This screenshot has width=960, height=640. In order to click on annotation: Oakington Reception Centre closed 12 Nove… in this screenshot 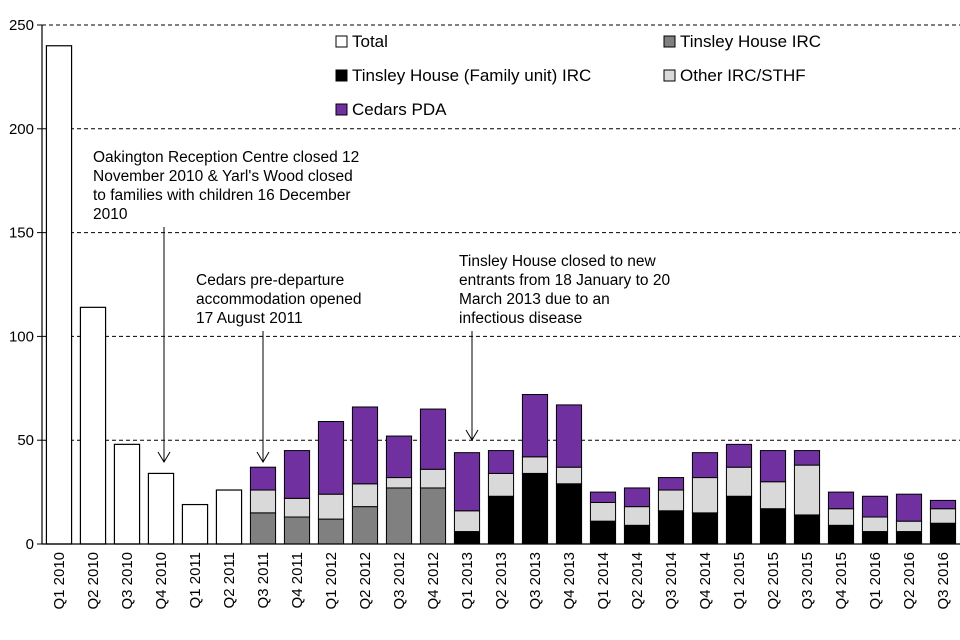, I will do `click(226, 306)`.